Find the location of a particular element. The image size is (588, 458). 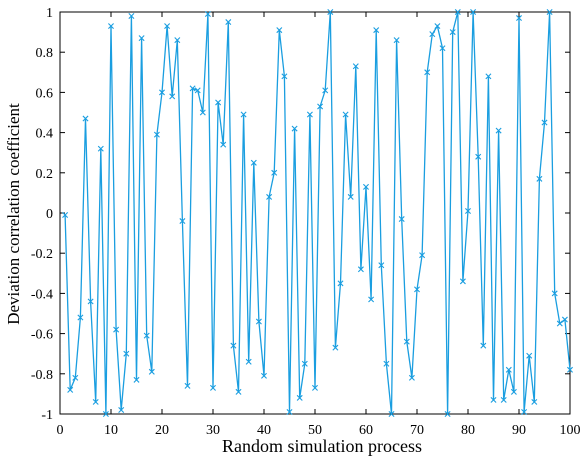

x-tick-label: 40 is located at coordinates (264, 430).